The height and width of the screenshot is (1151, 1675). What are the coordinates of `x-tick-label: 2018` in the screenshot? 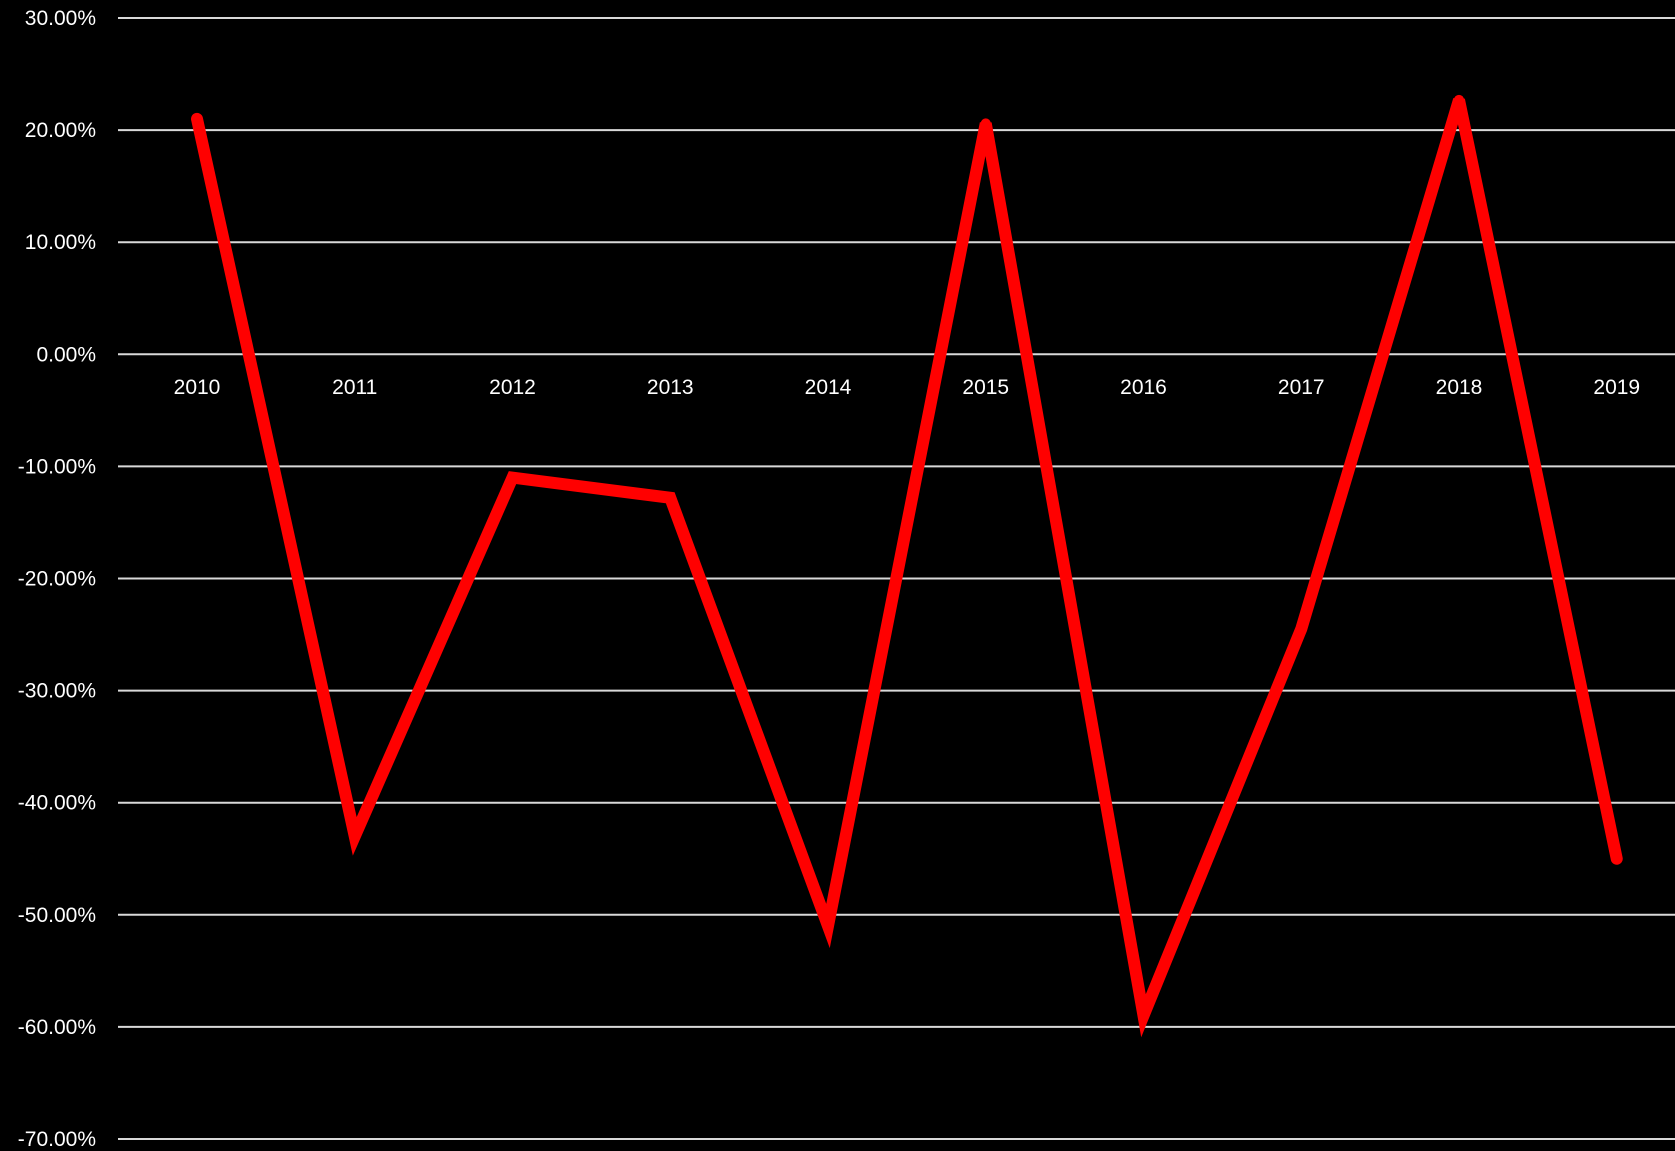 It's located at (1459, 387).